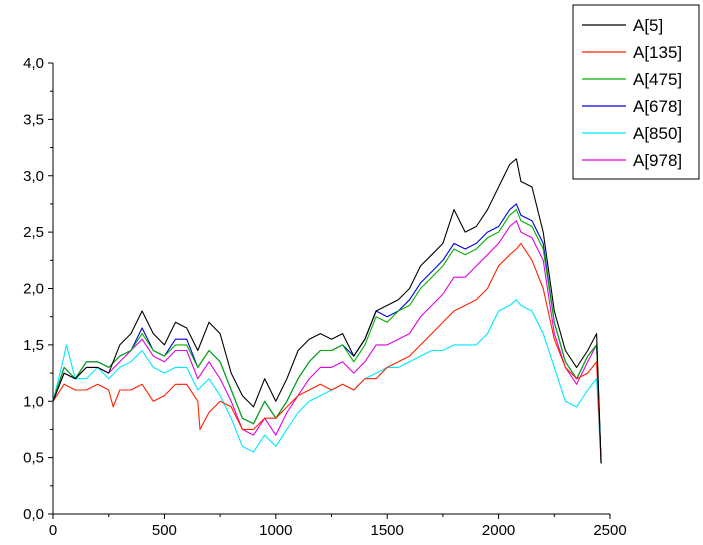 This screenshot has height=545, width=703. I want to click on x-tick-label: 500, so click(164, 530).